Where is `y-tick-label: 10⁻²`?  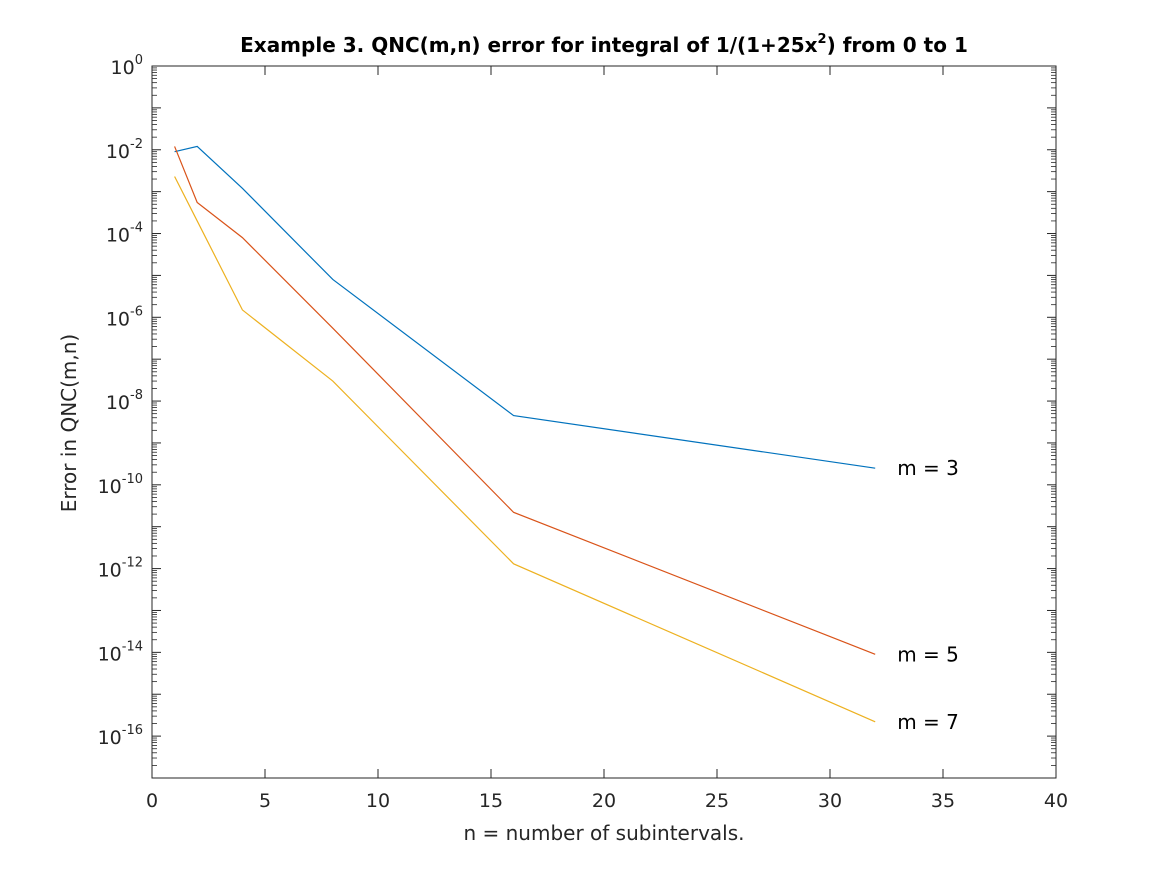
y-tick-label: 10⁻² is located at coordinates (124, 150).